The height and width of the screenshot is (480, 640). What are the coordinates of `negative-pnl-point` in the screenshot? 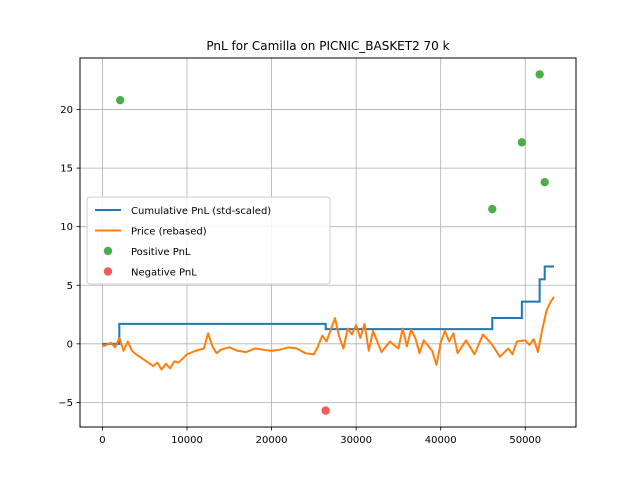 It's located at (325, 410).